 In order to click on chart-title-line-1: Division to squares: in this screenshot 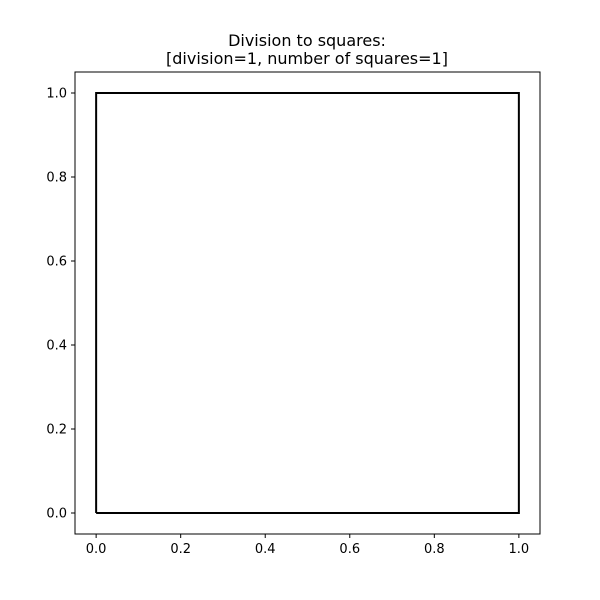, I will do `click(307, 40)`.